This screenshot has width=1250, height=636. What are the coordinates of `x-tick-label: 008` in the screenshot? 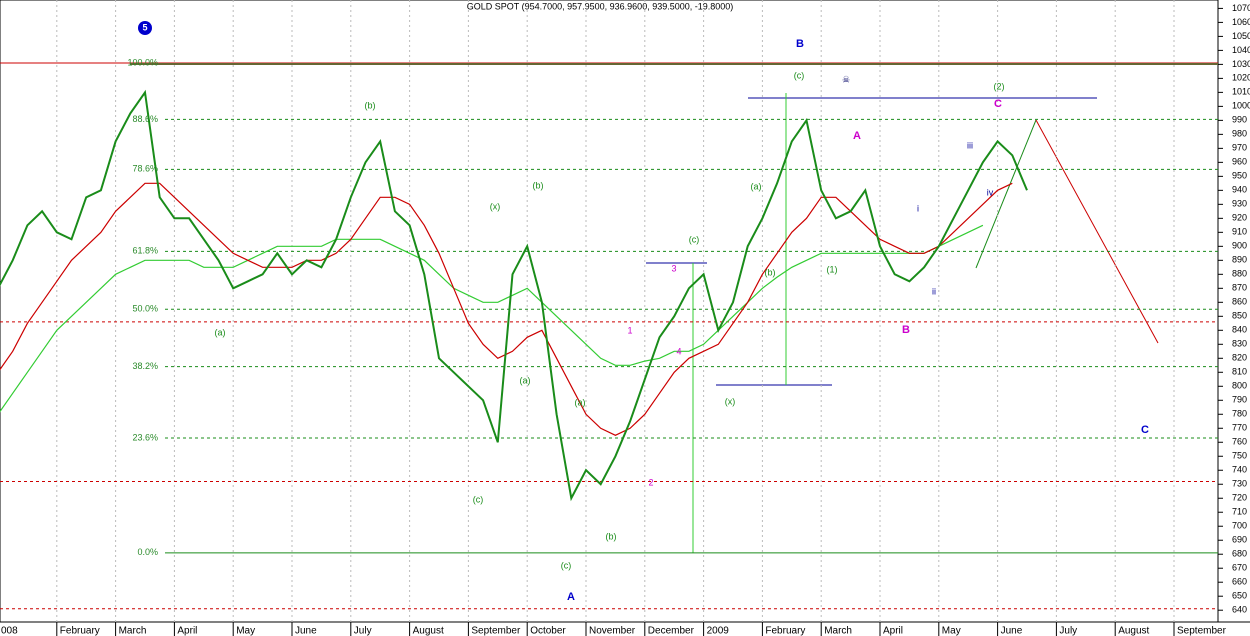 It's located at (9, 631).